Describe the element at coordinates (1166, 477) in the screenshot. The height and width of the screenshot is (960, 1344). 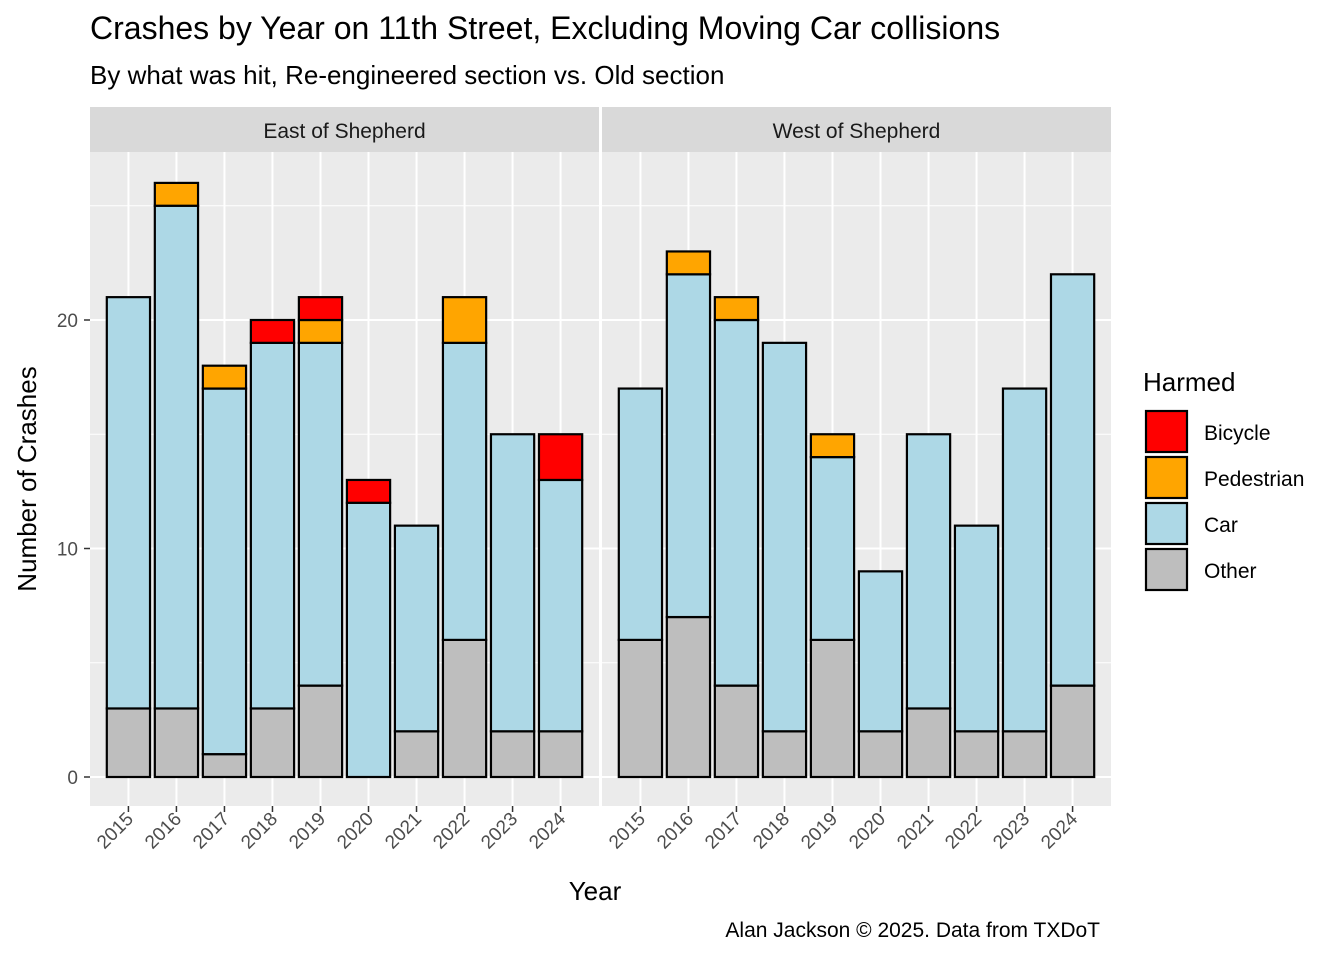
I see `legend-key-pedestrian` at that location.